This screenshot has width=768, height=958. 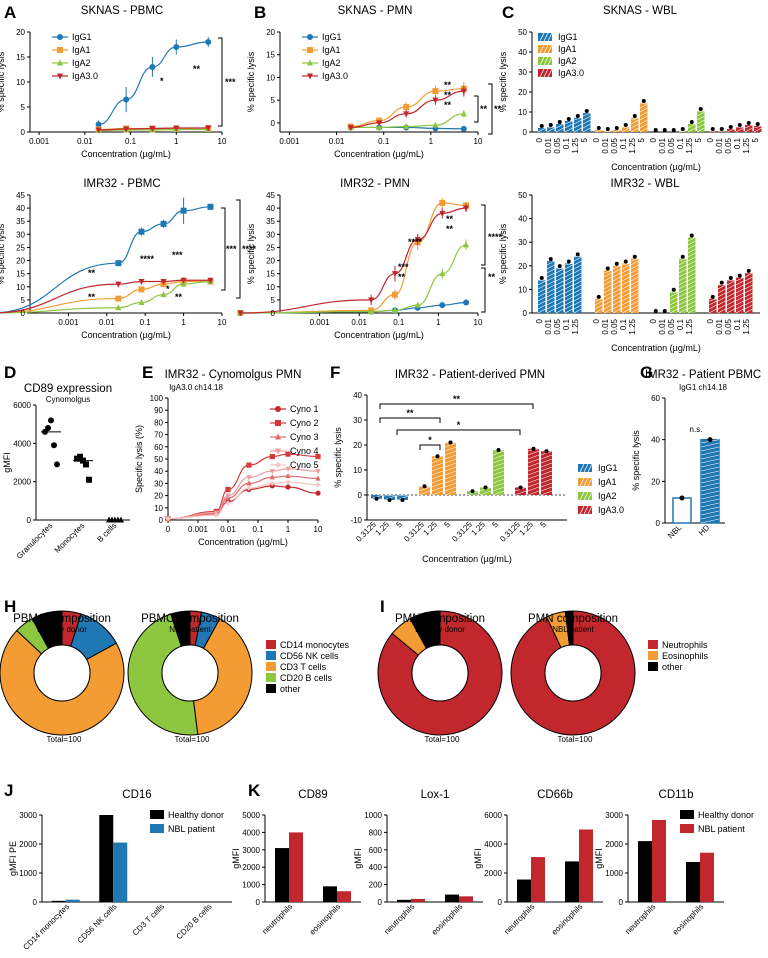 What do you see at coordinates (693, 468) in the screenshot?
I see `chart-g: NBL HD` at bounding box center [693, 468].